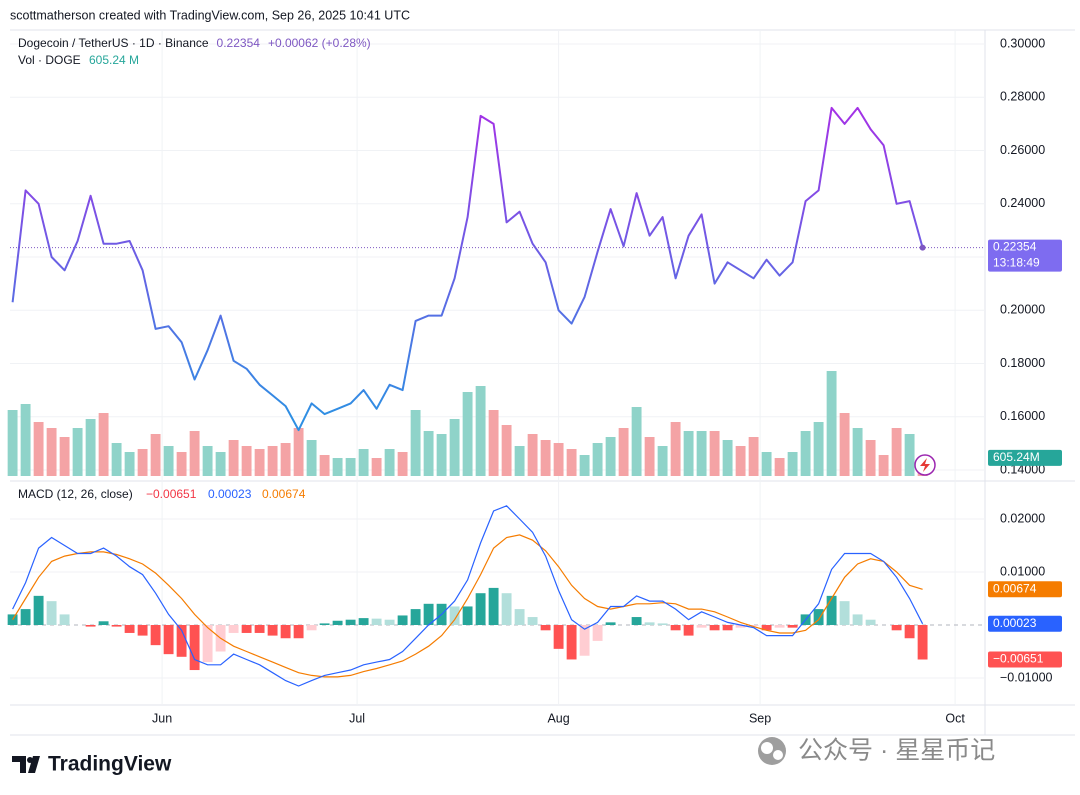  Describe the element at coordinates (1025, 457) in the screenshot. I see `volume-axis-label-bg` at that location.